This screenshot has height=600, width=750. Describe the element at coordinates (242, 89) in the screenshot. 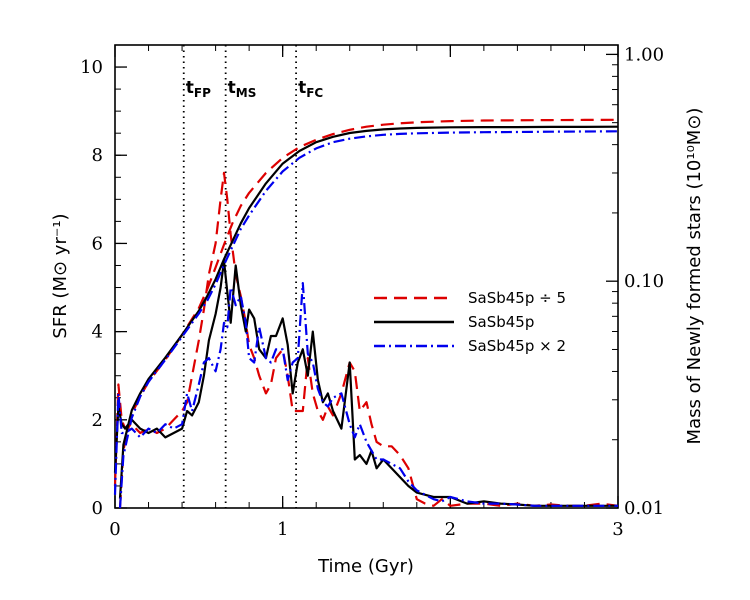

I see `event-label-ms: tMS` at that location.